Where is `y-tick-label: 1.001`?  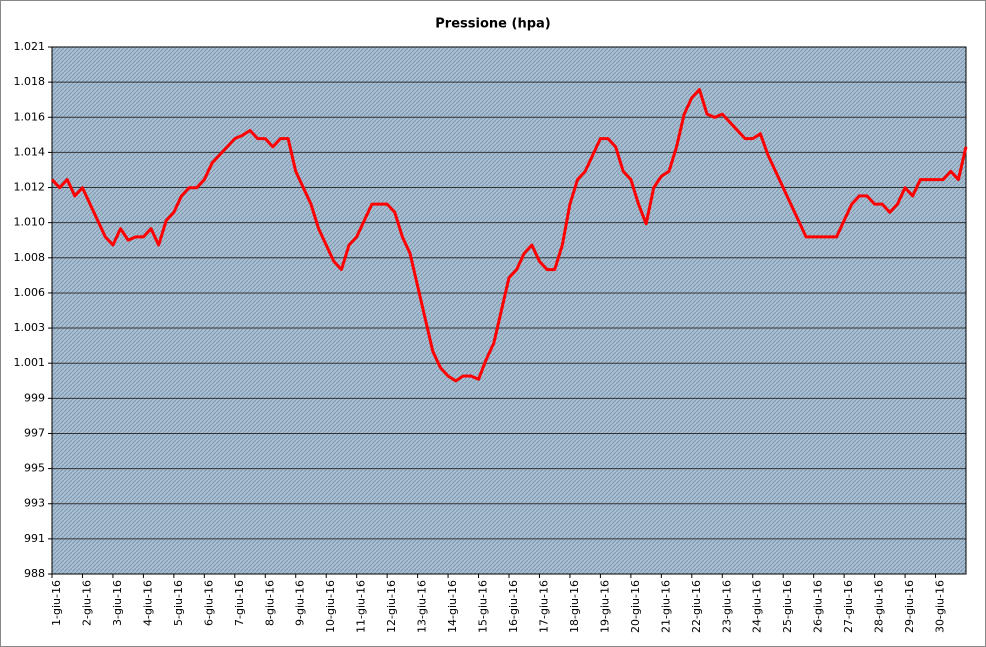 y-tick-label: 1.001 is located at coordinates (30, 362).